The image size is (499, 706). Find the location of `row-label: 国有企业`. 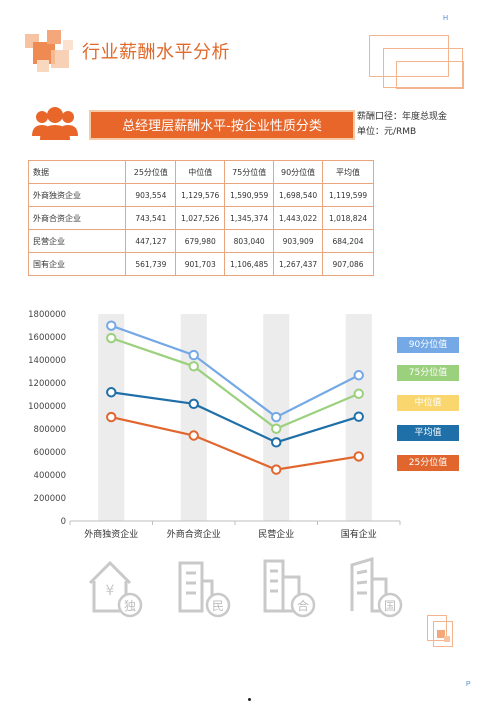

row-label: 国有企业 is located at coordinates (77, 264).